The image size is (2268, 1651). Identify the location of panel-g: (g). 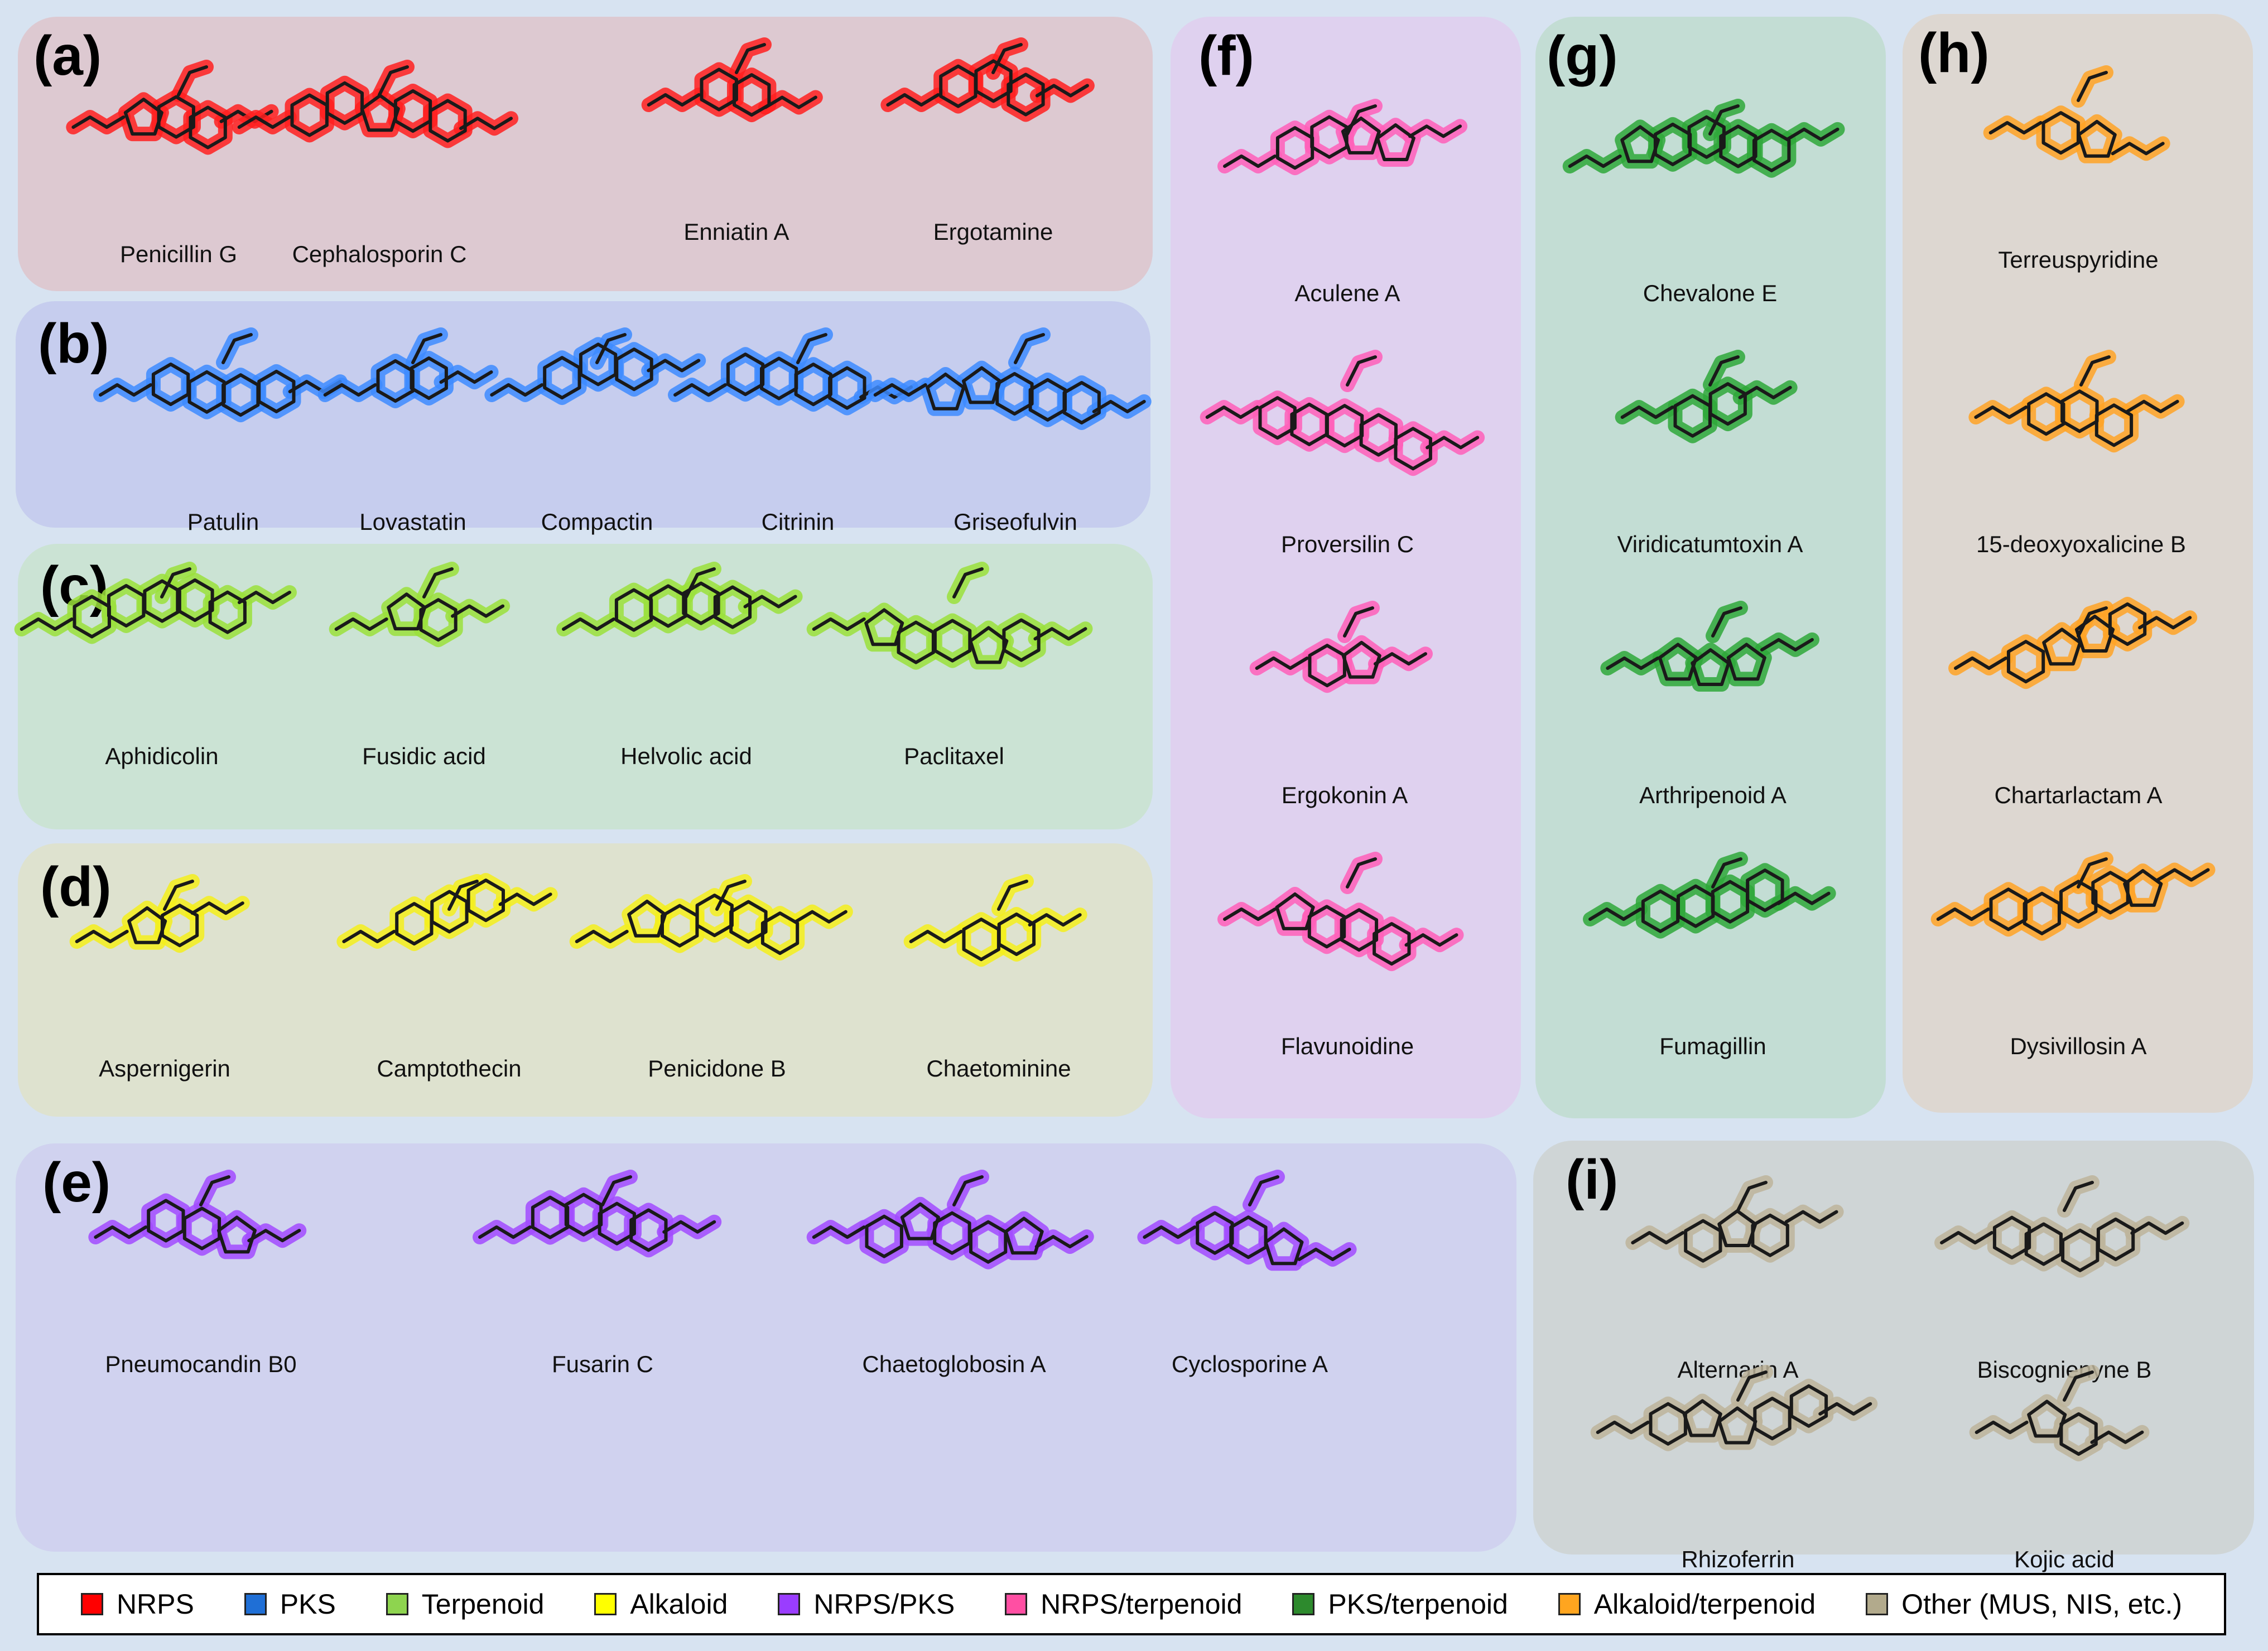
(1710, 567).